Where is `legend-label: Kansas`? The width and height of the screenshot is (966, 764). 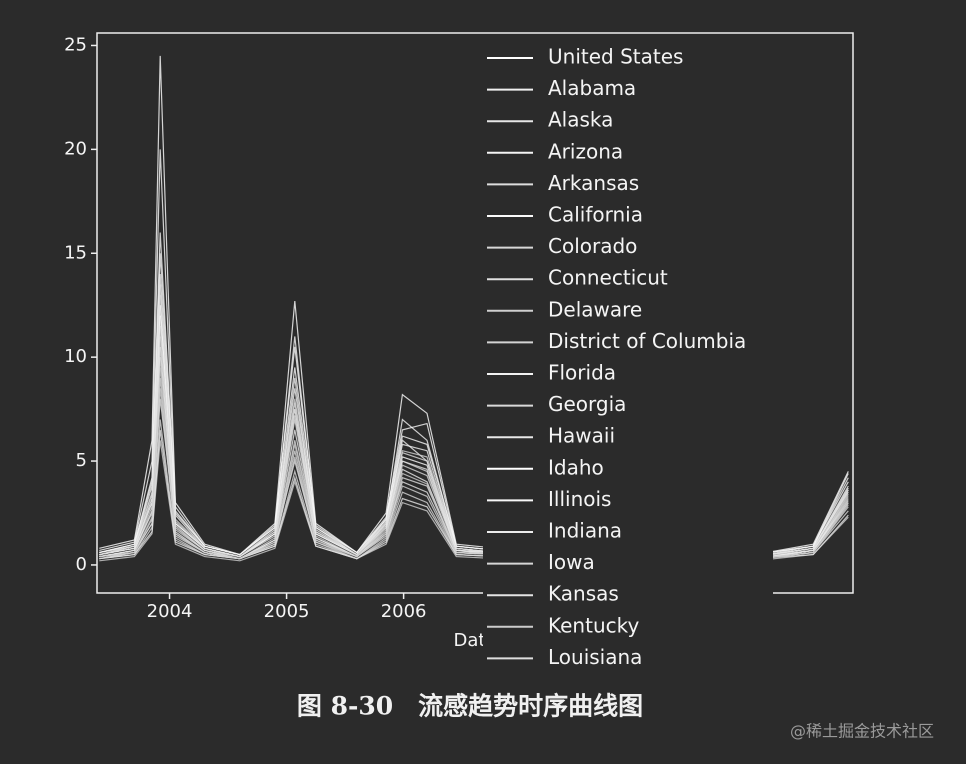 legend-label: Kansas is located at coordinates (583, 594).